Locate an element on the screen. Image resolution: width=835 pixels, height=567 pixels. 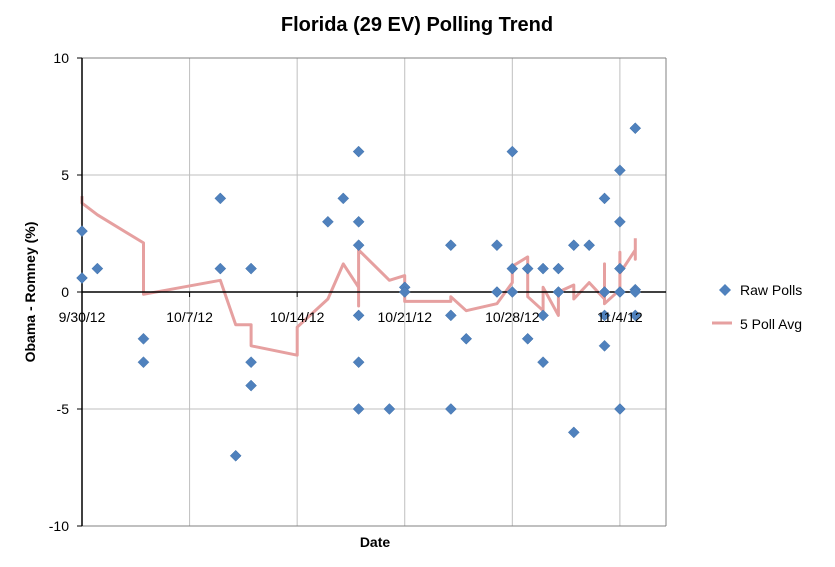
y-tick-label: 5 is located at coordinates (65, 175).